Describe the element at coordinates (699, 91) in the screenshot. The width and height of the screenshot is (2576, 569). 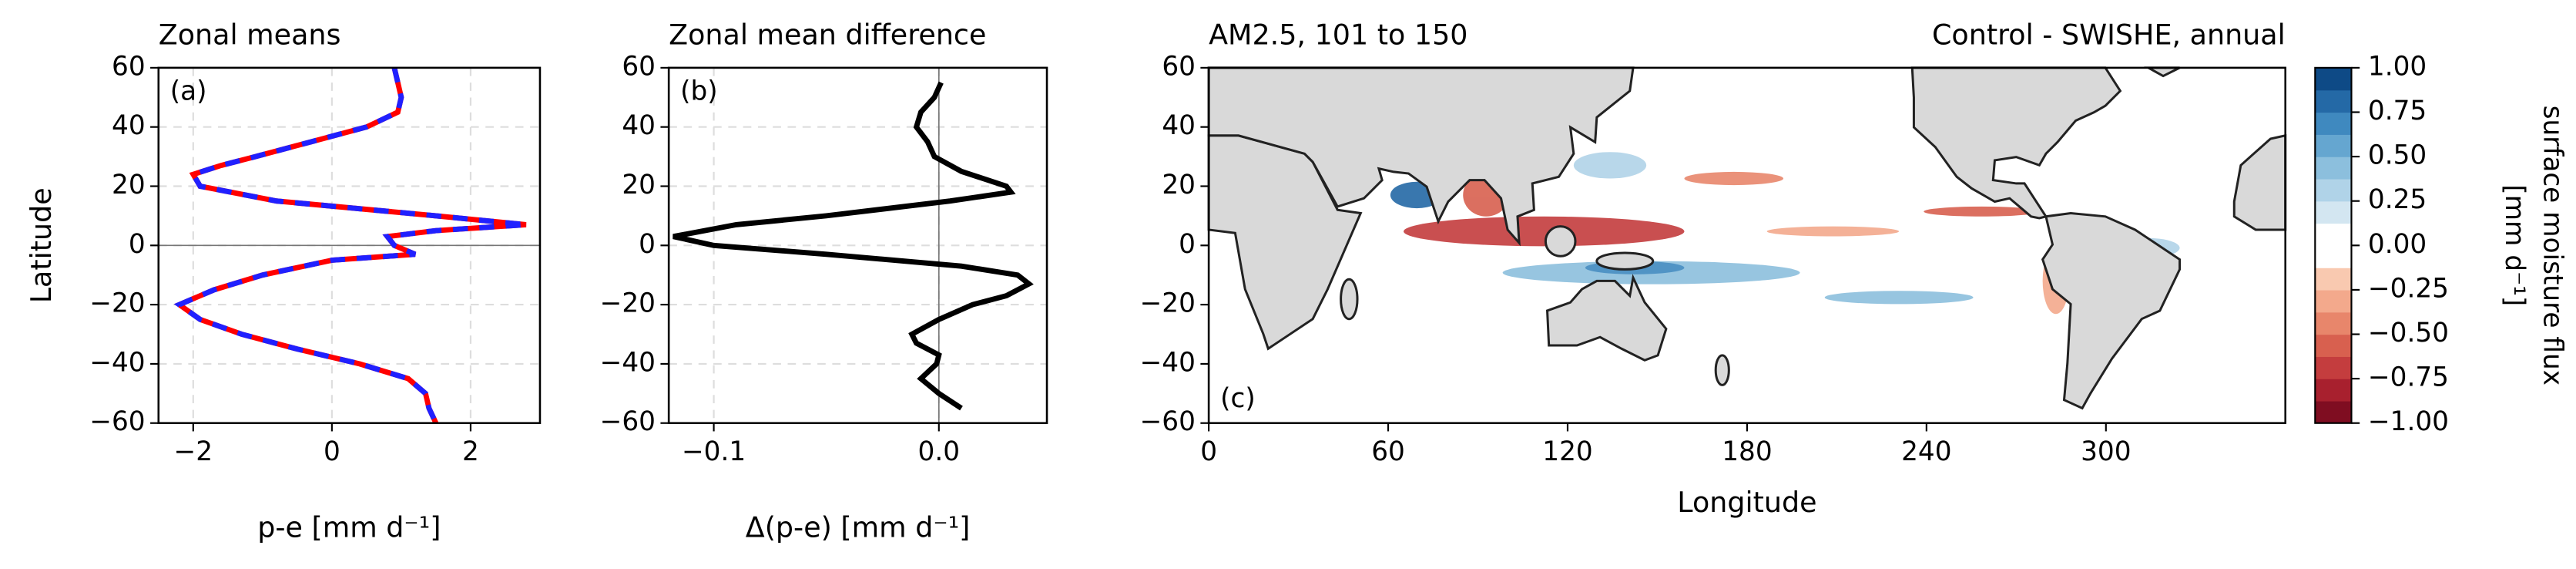
I see `panel-label: (b)` at that location.